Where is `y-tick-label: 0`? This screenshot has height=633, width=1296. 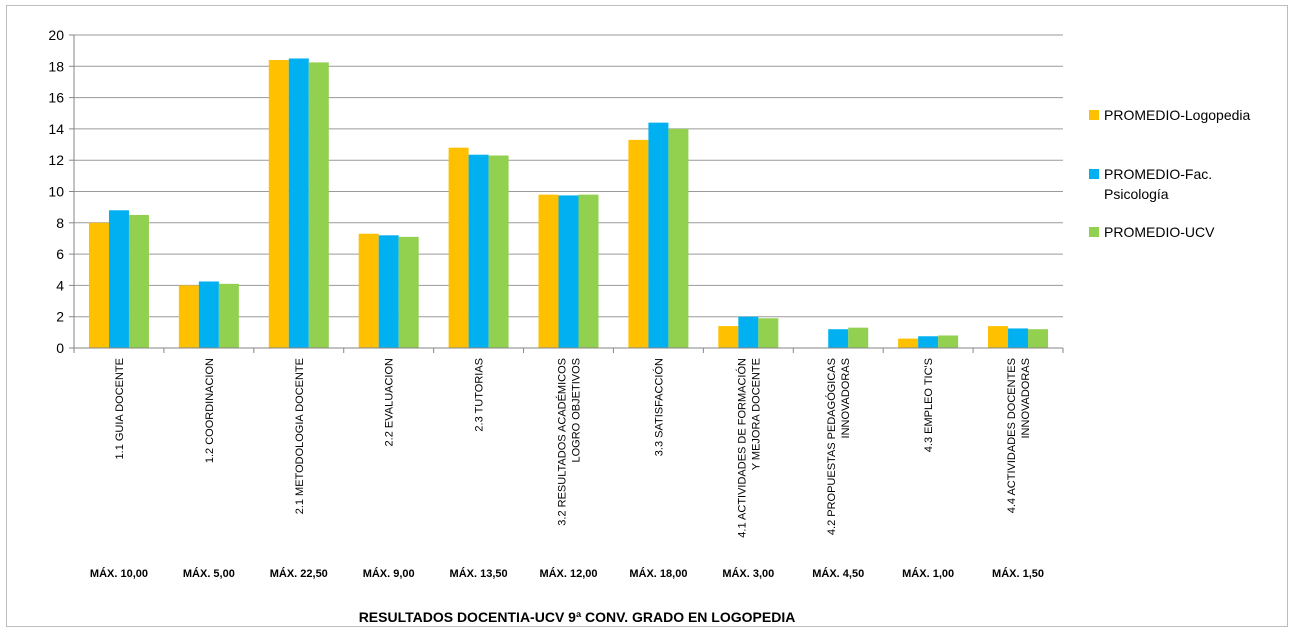
y-tick-label: 0 is located at coordinates (60, 348).